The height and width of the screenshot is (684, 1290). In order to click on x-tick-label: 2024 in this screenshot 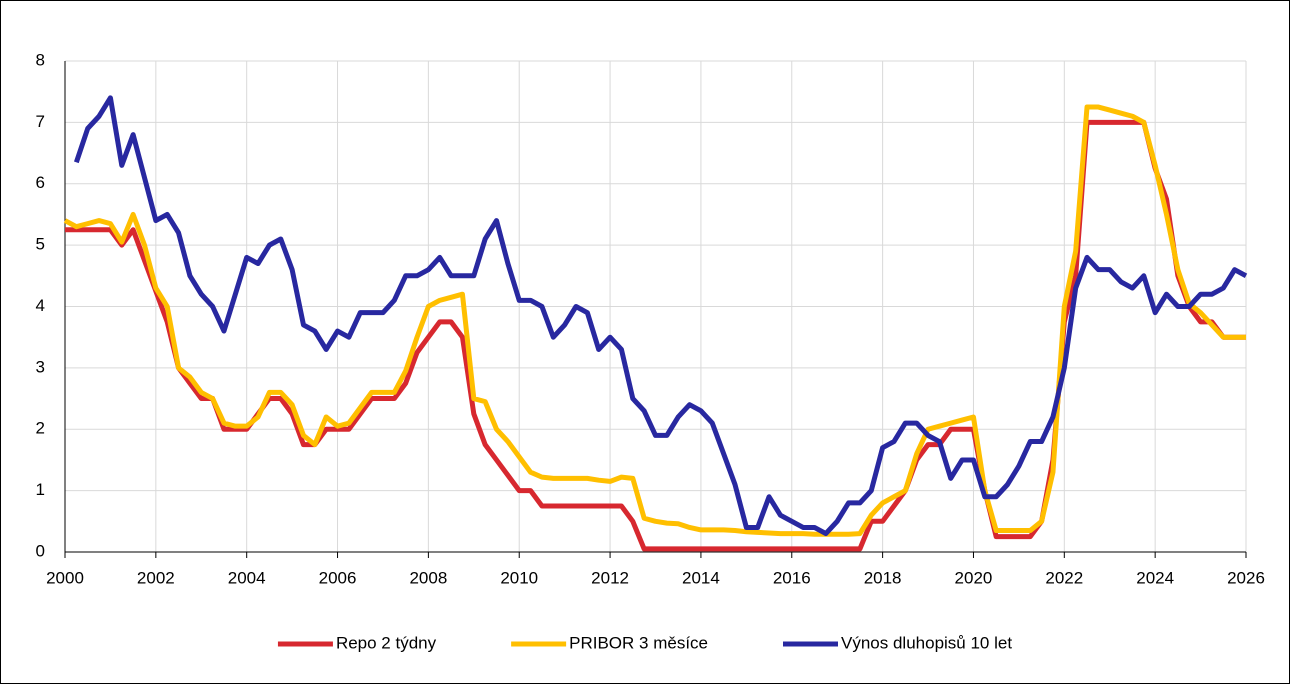, I will do `click(1155, 577)`.